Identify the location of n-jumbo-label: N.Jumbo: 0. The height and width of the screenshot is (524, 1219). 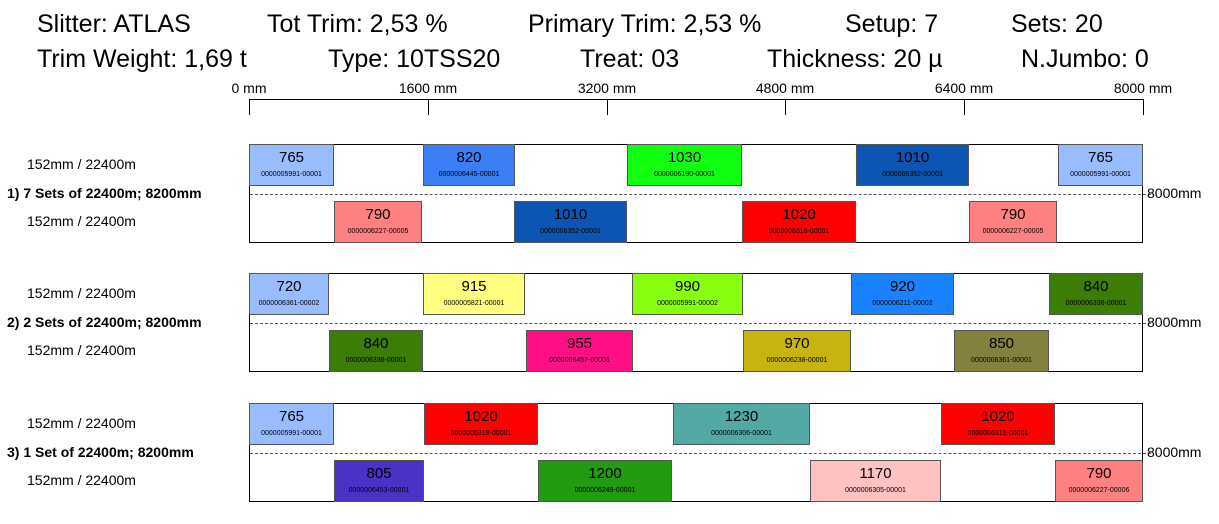
(1085, 59).